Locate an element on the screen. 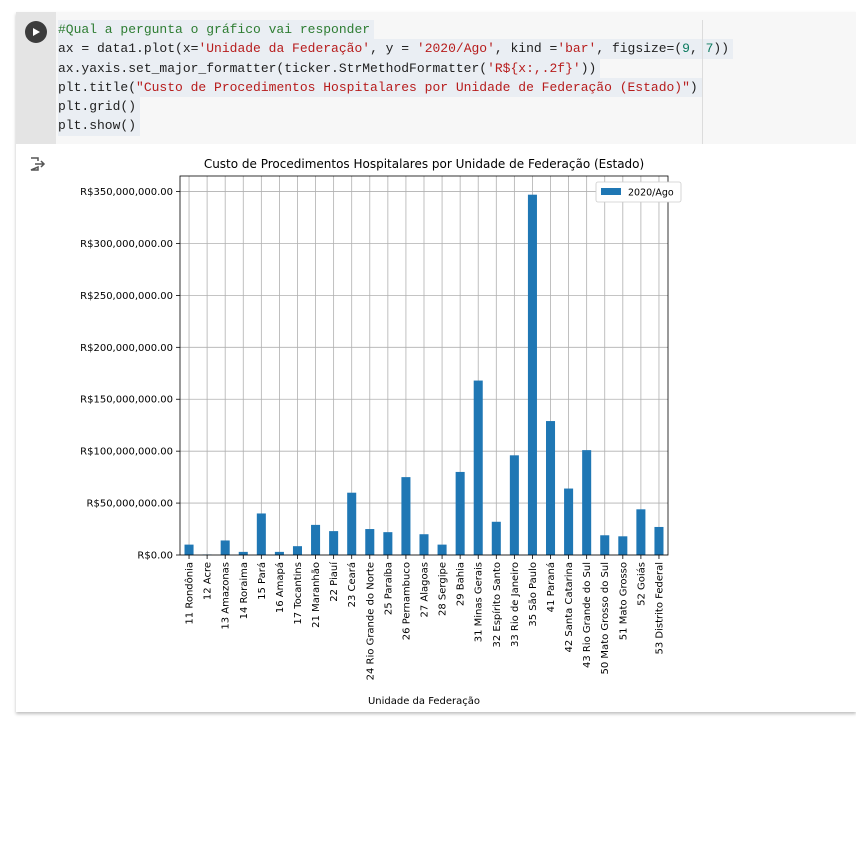 Image resolution: width=856 pixels, height=844 pixels. x-tick-label: 16 Amapá is located at coordinates (280, 587).